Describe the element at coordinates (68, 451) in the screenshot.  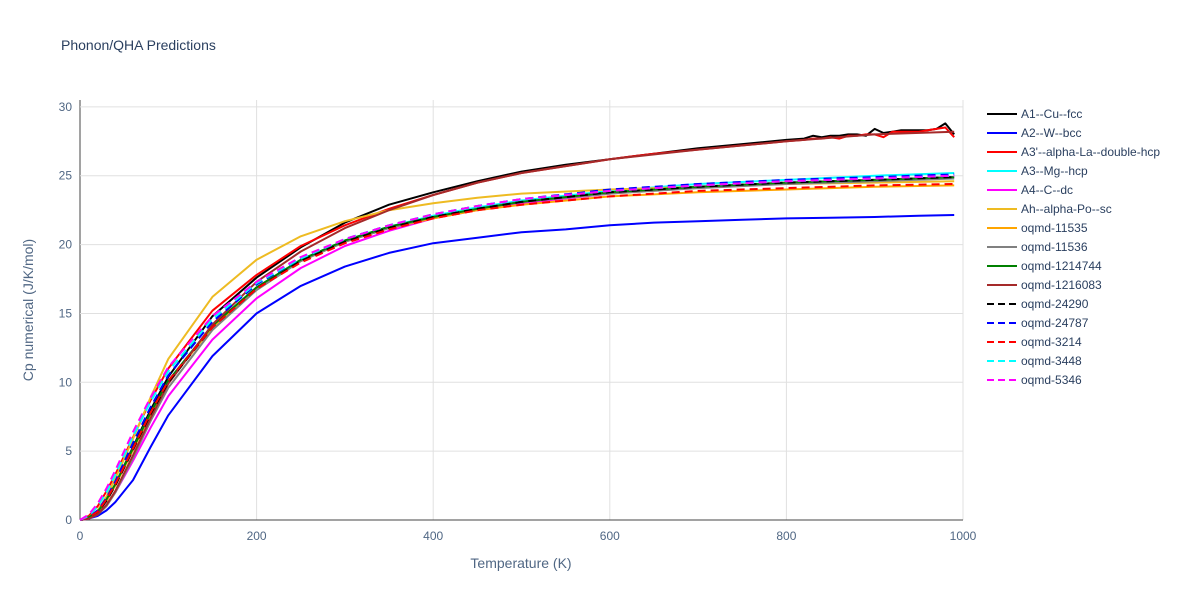
I see `y-tick-label: 5` at that location.